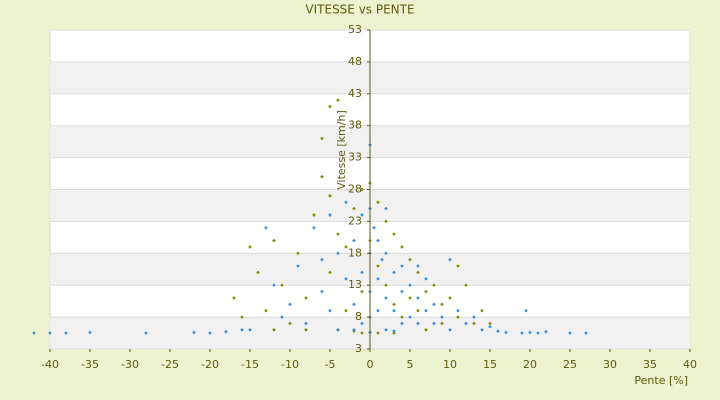 This screenshot has width=720, height=400. Describe the element at coordinates (570, 364) in the screenshot. I see `x-tick-label: 25` at that location.